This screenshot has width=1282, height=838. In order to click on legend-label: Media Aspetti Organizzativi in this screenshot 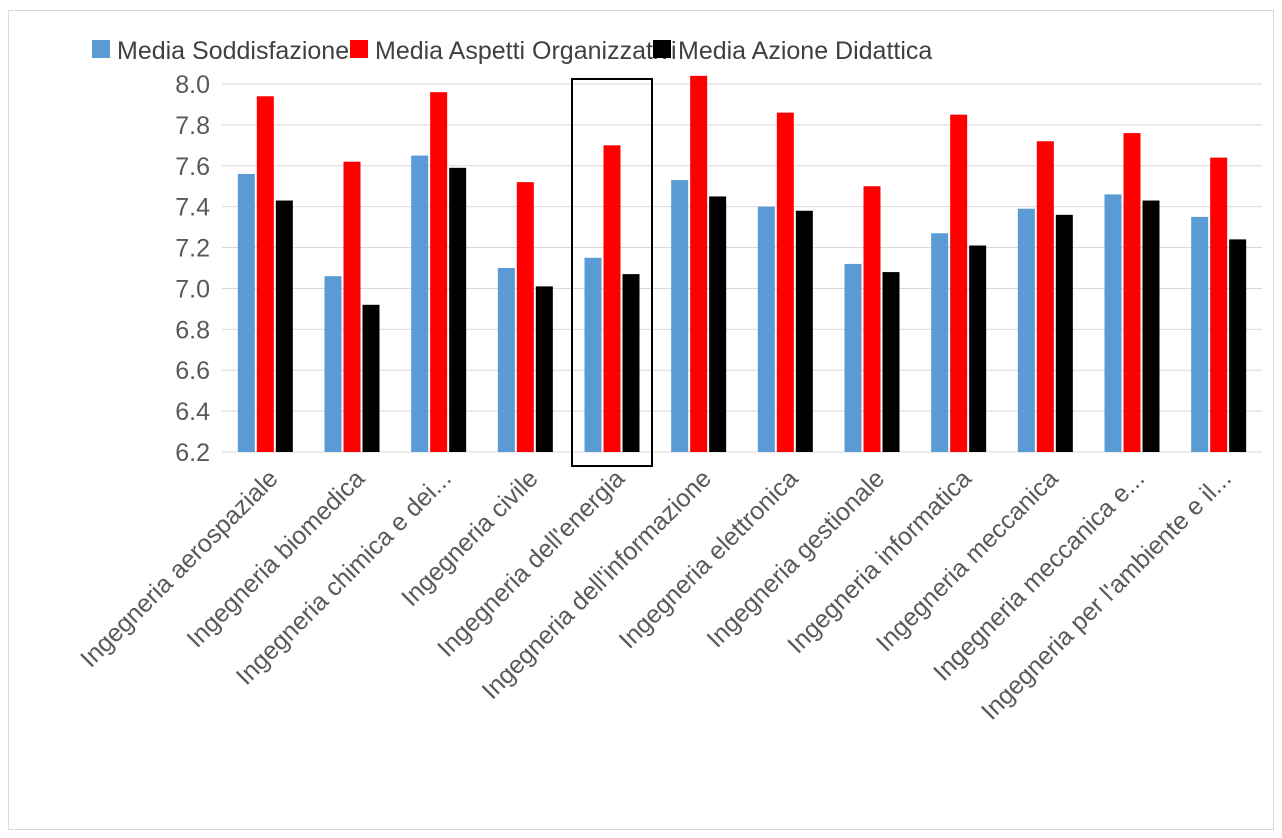, I will do `click(526, 51)`.